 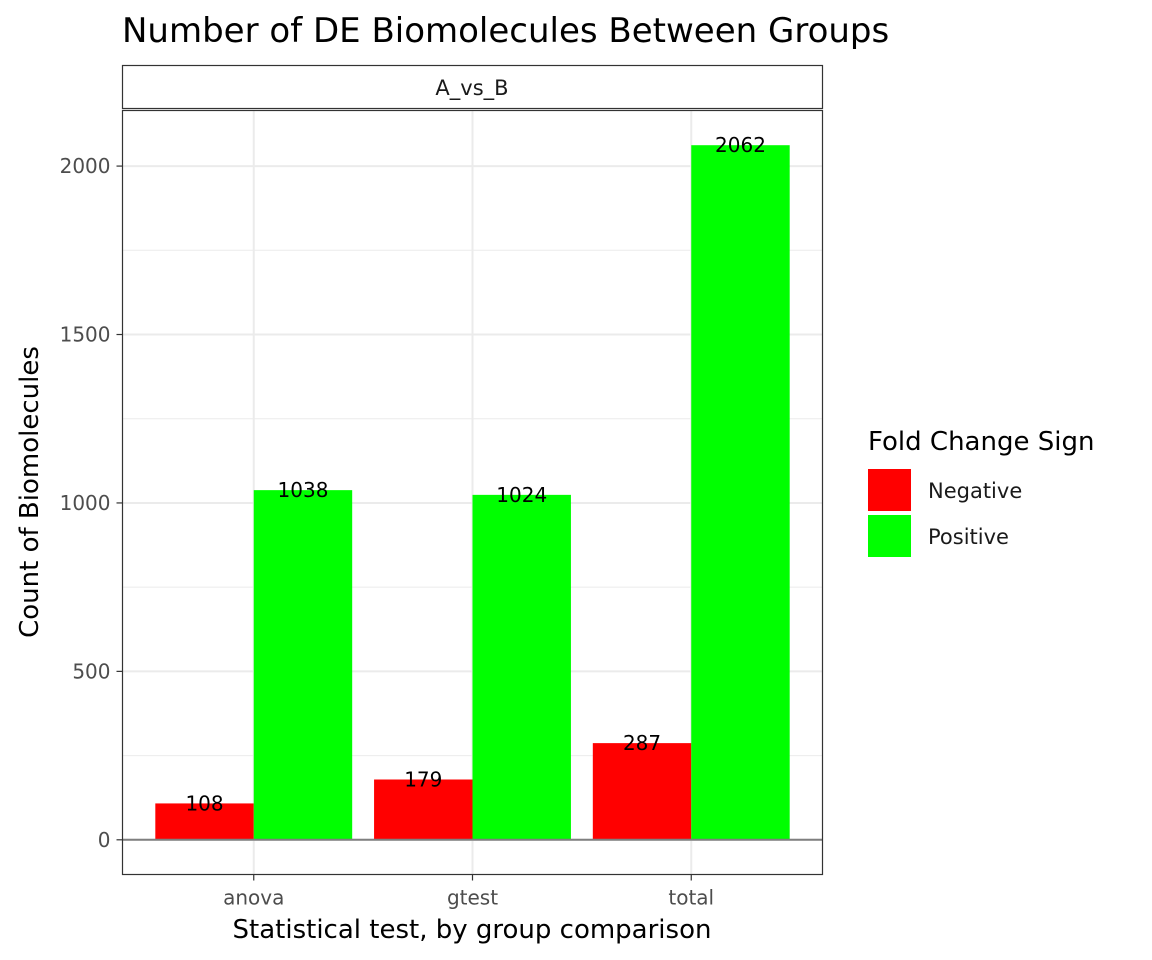 I want to click on data-label-positive-gtest: 1024, so click(x=521, y=495).